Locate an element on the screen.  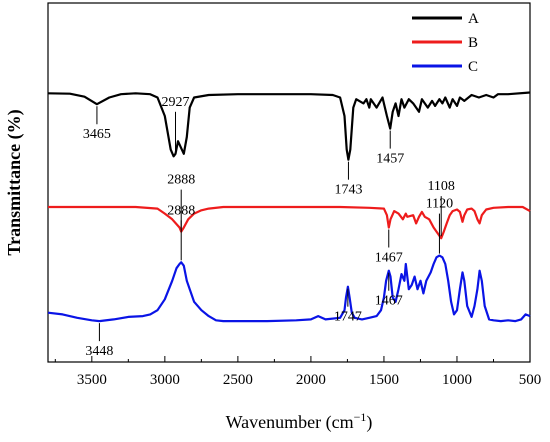
peak-label: 3465 is located at coordinates (97, 134).